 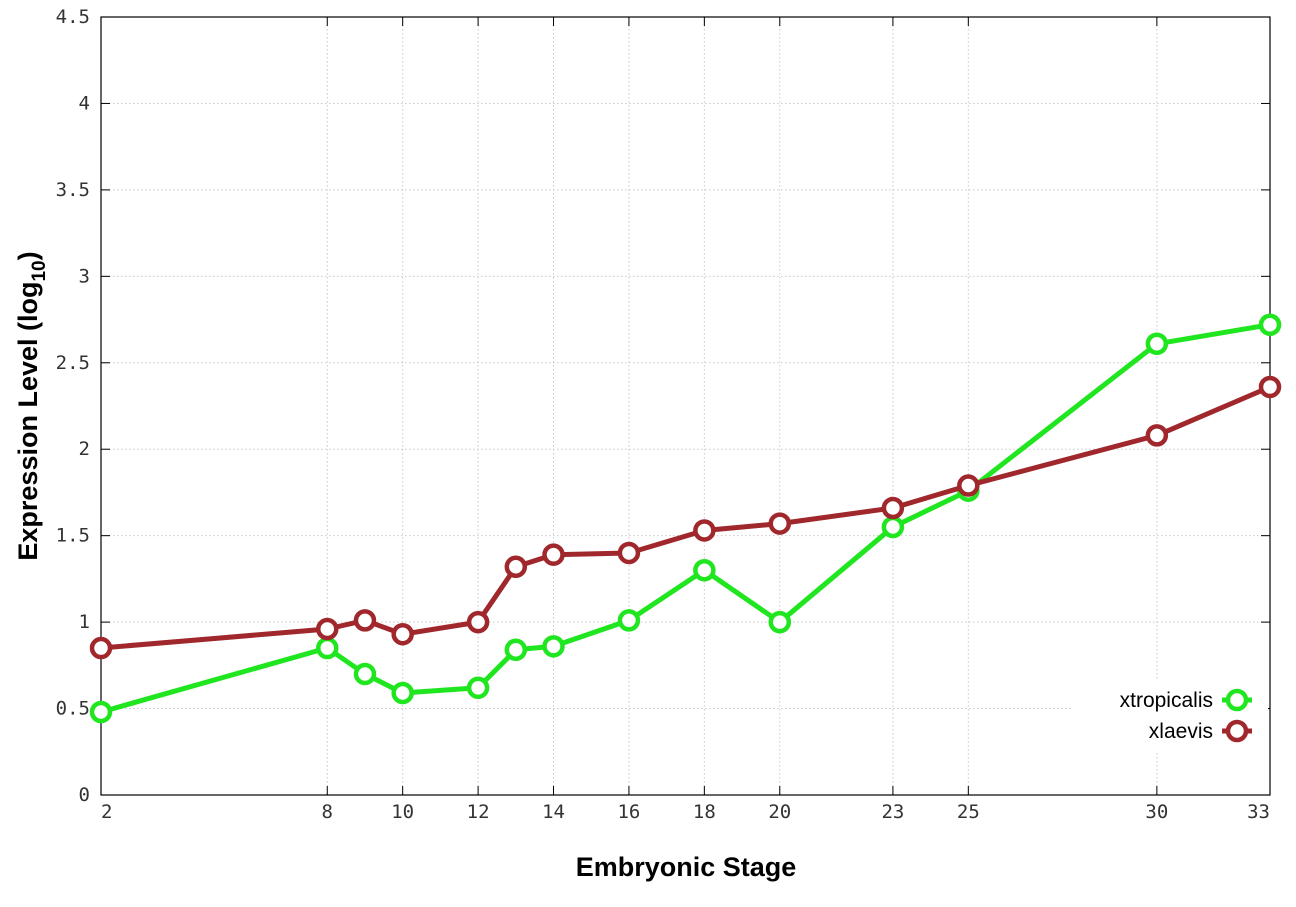 What do you see at coordinates (73, 406) in the screenshot?
I see `y-axis-tick-labels: 0 0.5 1 1.5 2 2.5 3 3.5 4 4.5` at bounding box center [73, 406].